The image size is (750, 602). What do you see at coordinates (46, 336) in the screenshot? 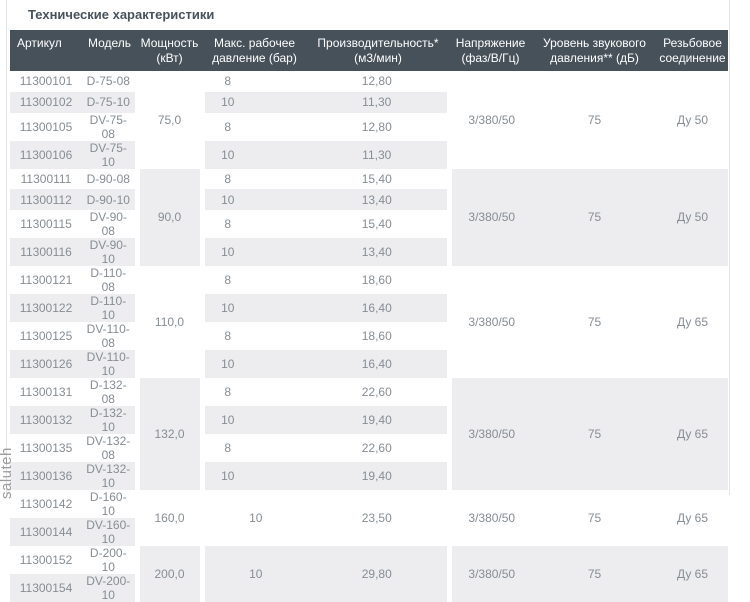
I see `cell-article: 11300125` at bounding box center [46, 336].